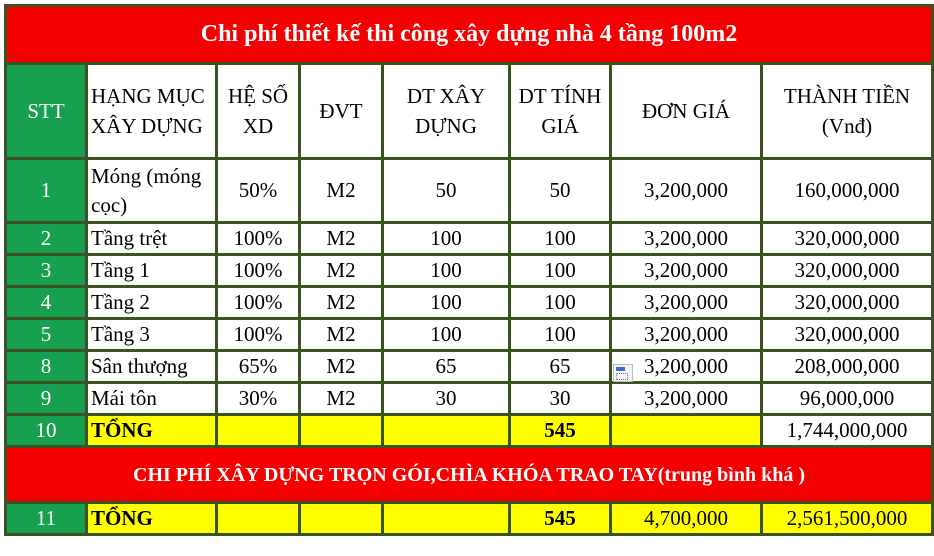 The height and width of the screenshot is (556, 934). What do you see at coordinates (151, 398) in the screenshot?
I see `cell-item: Mái tôn` at bounding box center [151, 398].